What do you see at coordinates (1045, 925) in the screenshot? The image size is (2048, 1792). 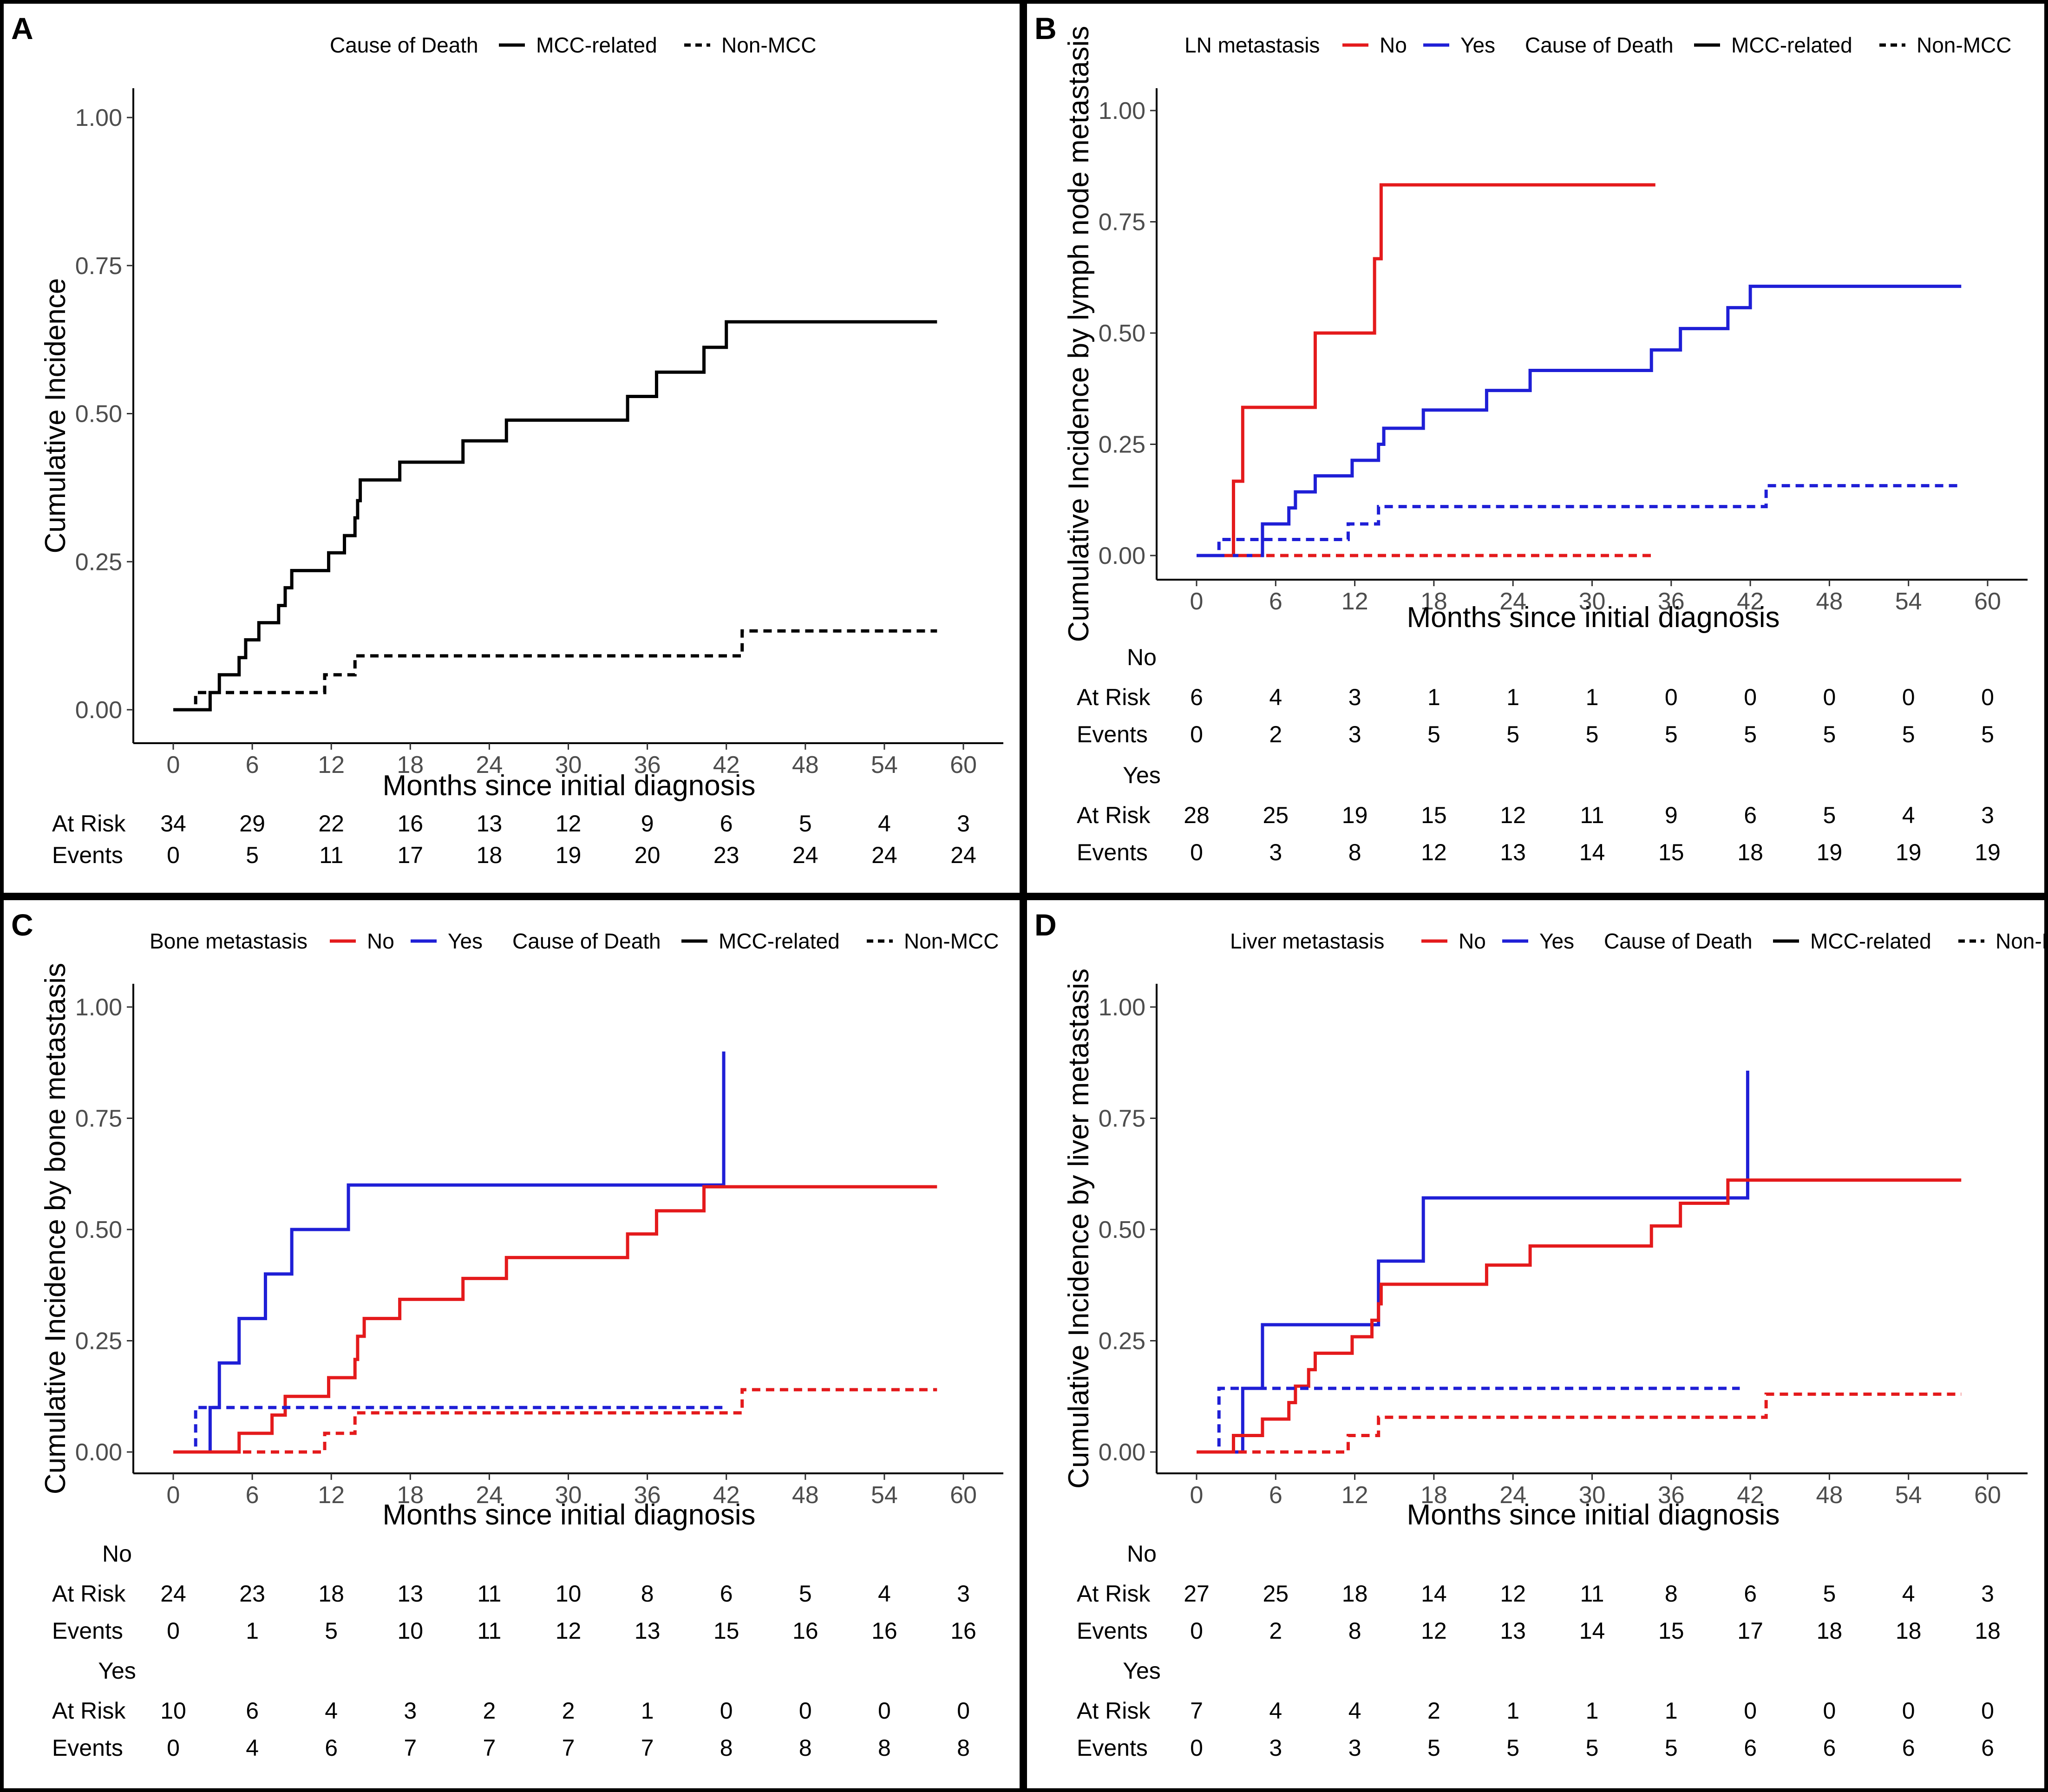 I see `panel-label: D` at bounding box center [1045, 925].